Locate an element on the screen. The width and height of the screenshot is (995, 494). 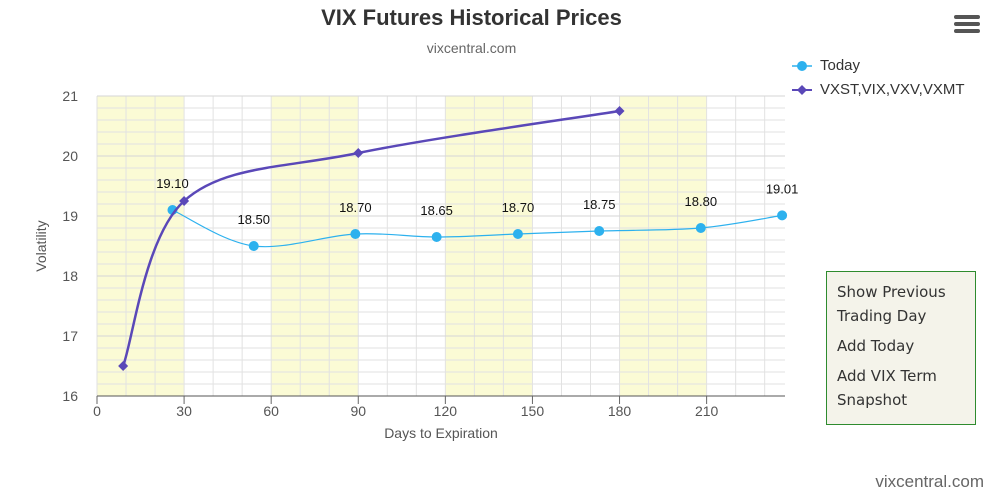
data-label: 19.01 is located at coordinates (782, 188).